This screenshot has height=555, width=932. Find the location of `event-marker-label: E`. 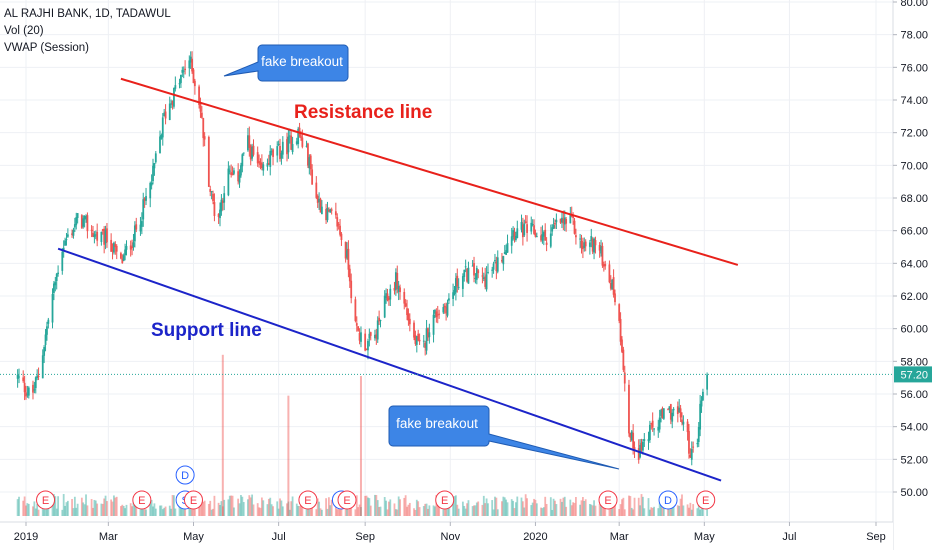

event-marker-label: E is located at coordinates (607, 501).